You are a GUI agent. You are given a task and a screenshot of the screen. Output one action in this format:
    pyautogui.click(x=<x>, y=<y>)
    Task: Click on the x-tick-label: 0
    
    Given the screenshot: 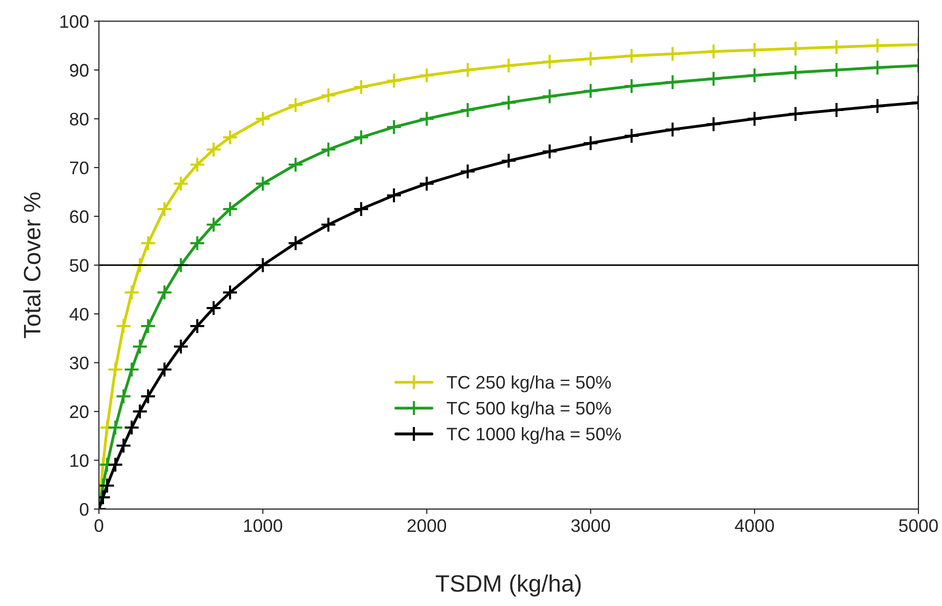 What is the action you would take?
    pyautogui.click(x=99, y=525)
    